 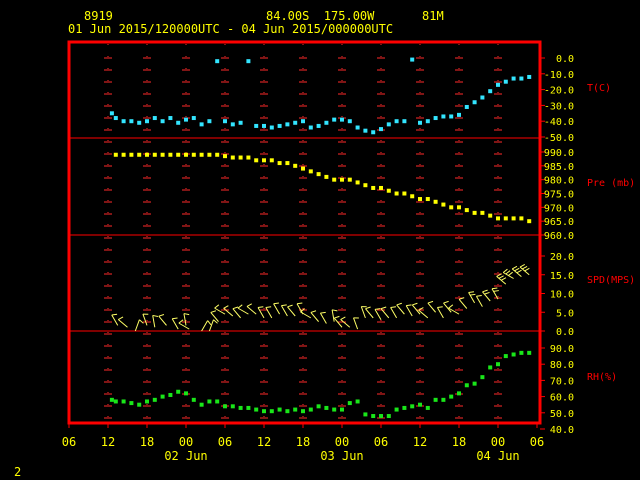 What do you see at coordinates (559, 138) in the screenshot?
I see `y-tick-label: -50.0` at bounding box center [559, 138].